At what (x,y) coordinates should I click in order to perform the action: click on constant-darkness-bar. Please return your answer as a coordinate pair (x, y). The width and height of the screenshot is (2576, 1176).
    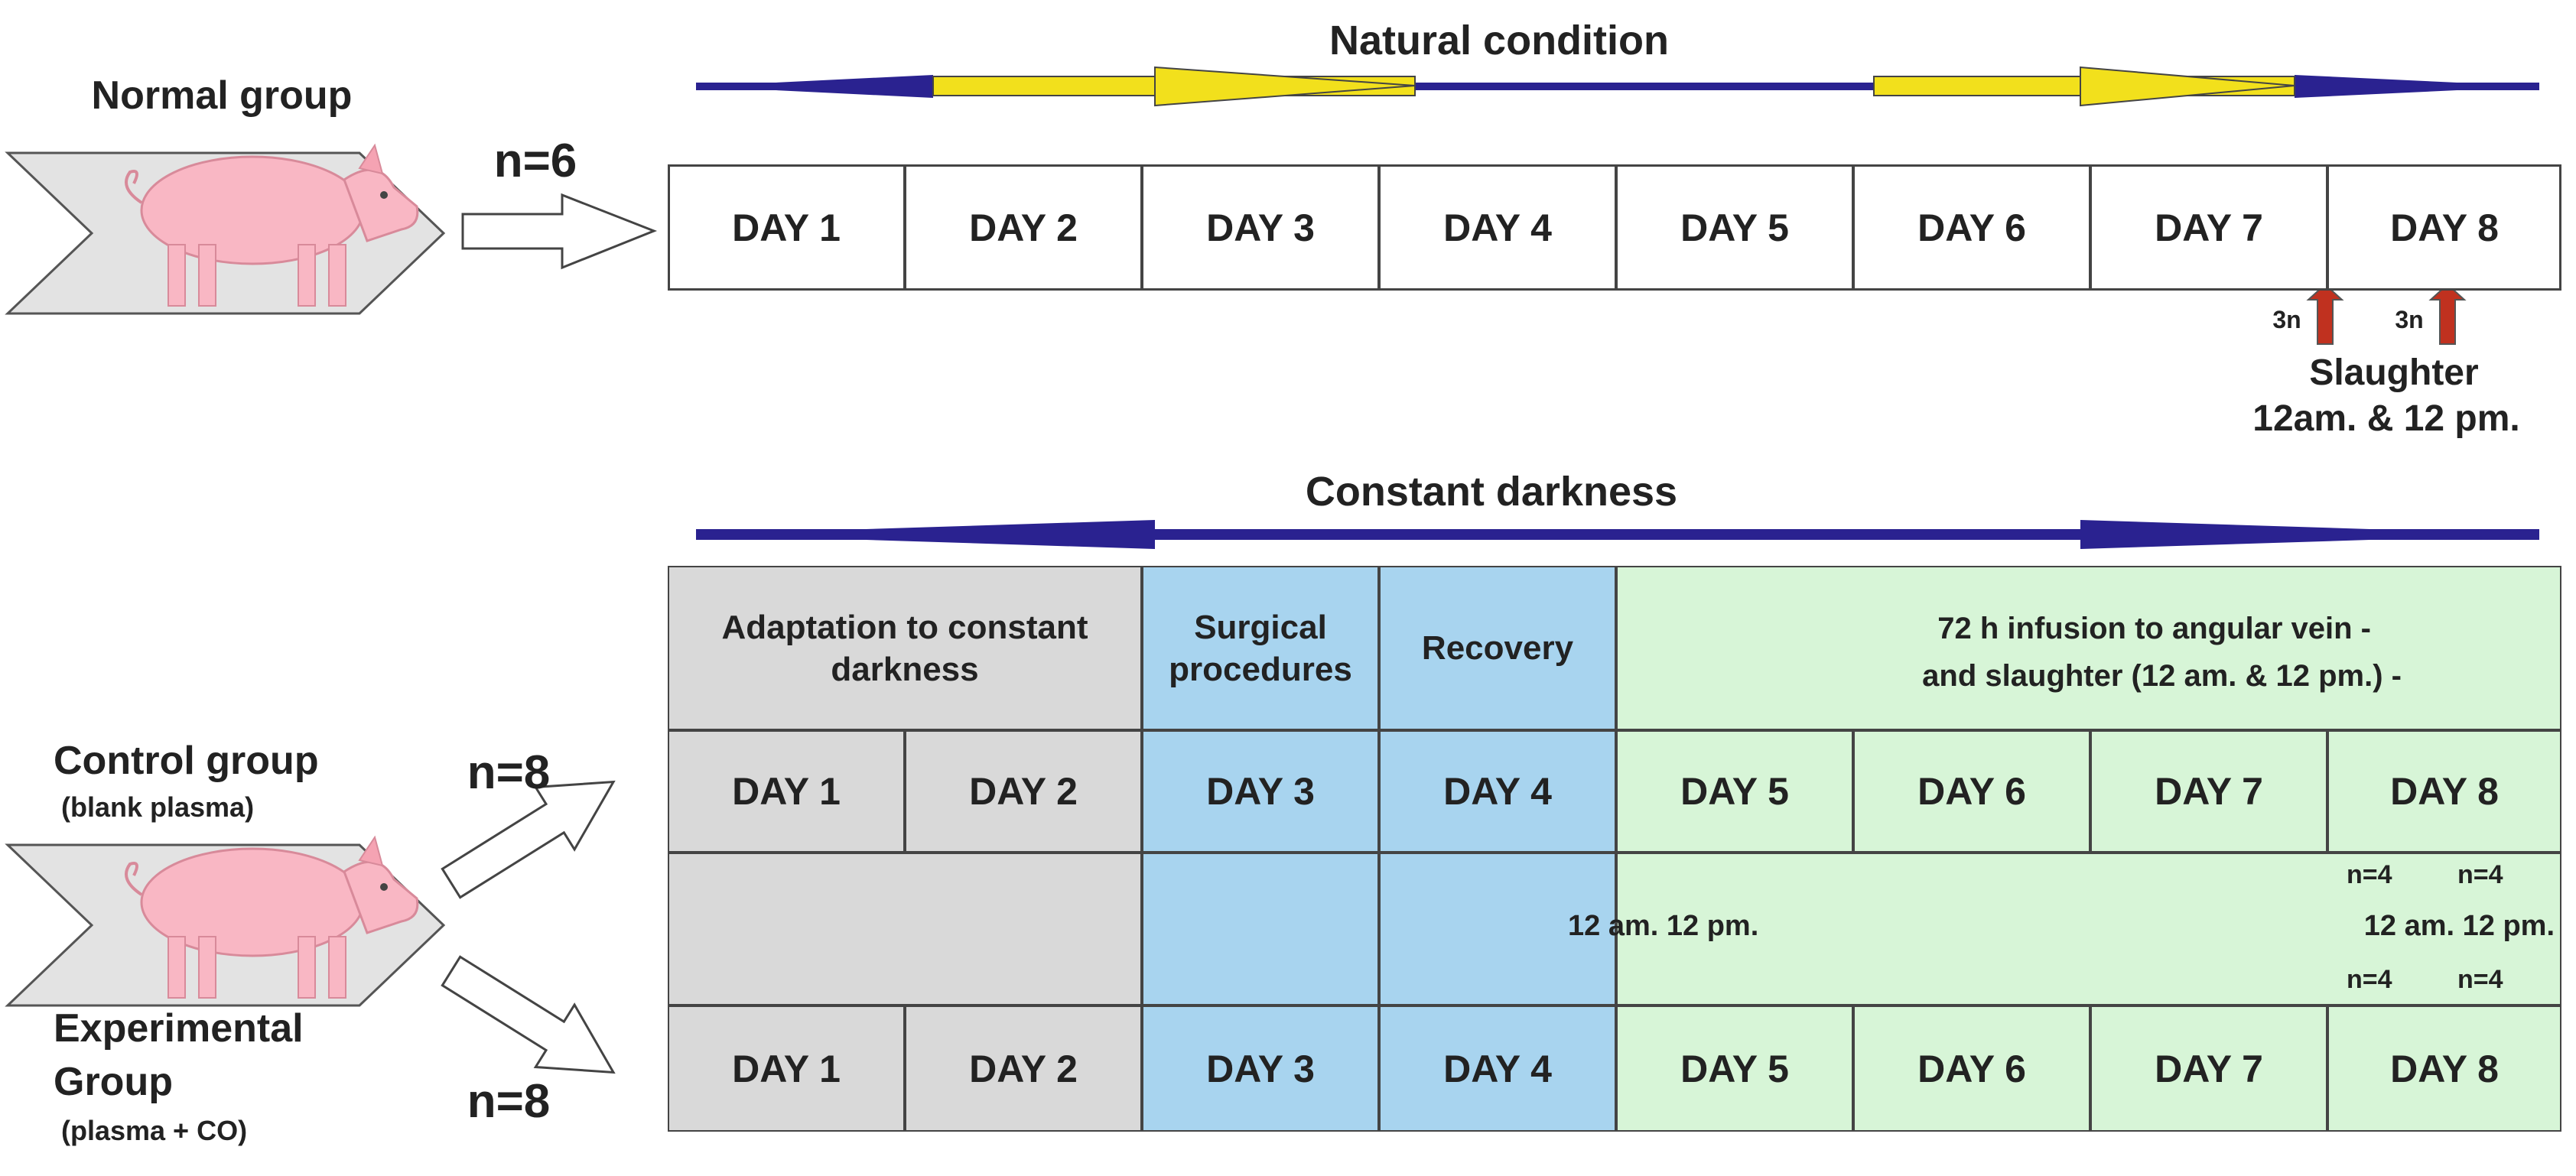
    Looking at the image, I should click on (1617, 534).